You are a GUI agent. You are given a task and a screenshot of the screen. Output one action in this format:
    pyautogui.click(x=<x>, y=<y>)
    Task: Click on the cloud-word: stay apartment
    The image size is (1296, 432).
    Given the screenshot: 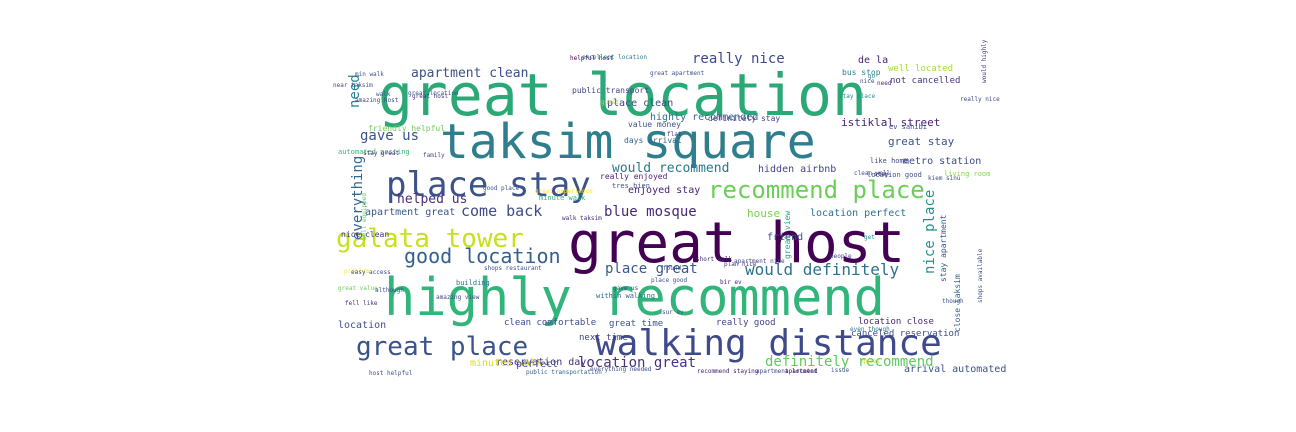 What is the action you would take?
    pyautogui.click(x=943, y=248)
    